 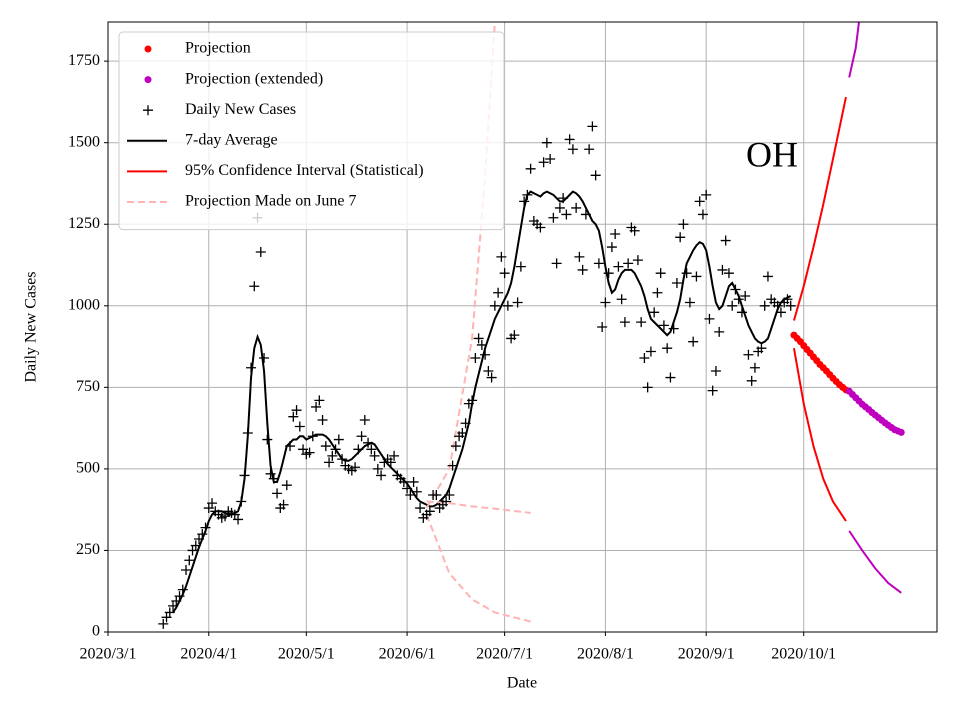 What do you see at coordinates (84, 304) in the screenshot?
I see `y-tick-label: 1000` at bounding box center [84, 304].